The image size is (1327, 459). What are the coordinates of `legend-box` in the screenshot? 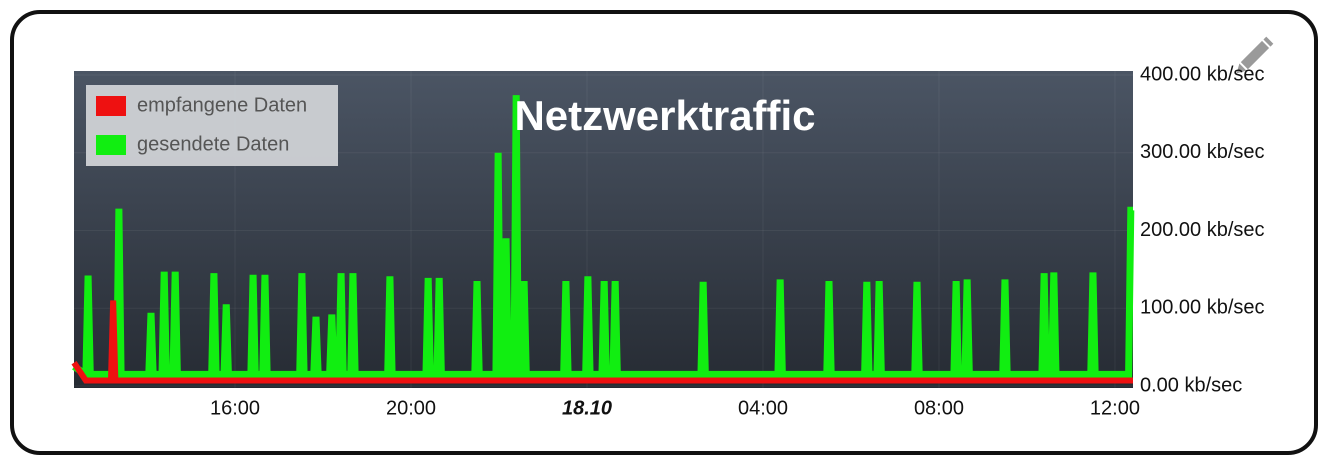 It's located at (212, 125).